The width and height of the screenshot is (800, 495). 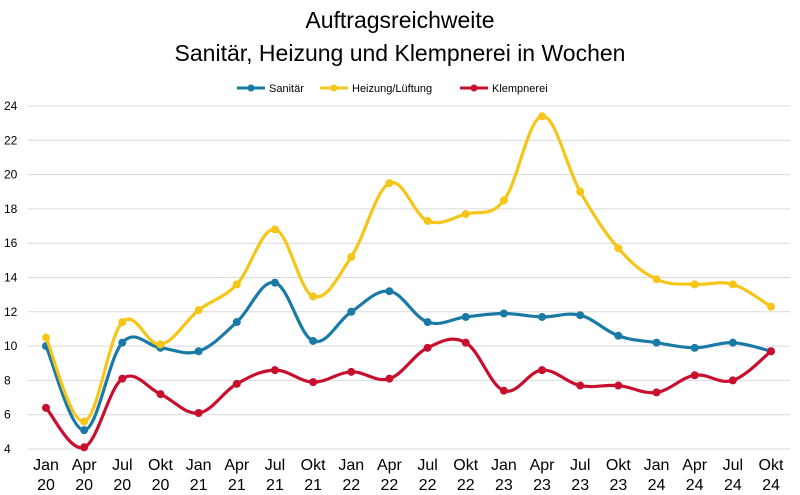 I want to click on legend: Sanitär Heizung/Lüftung Klempnerei, so click(x=392, y=89).